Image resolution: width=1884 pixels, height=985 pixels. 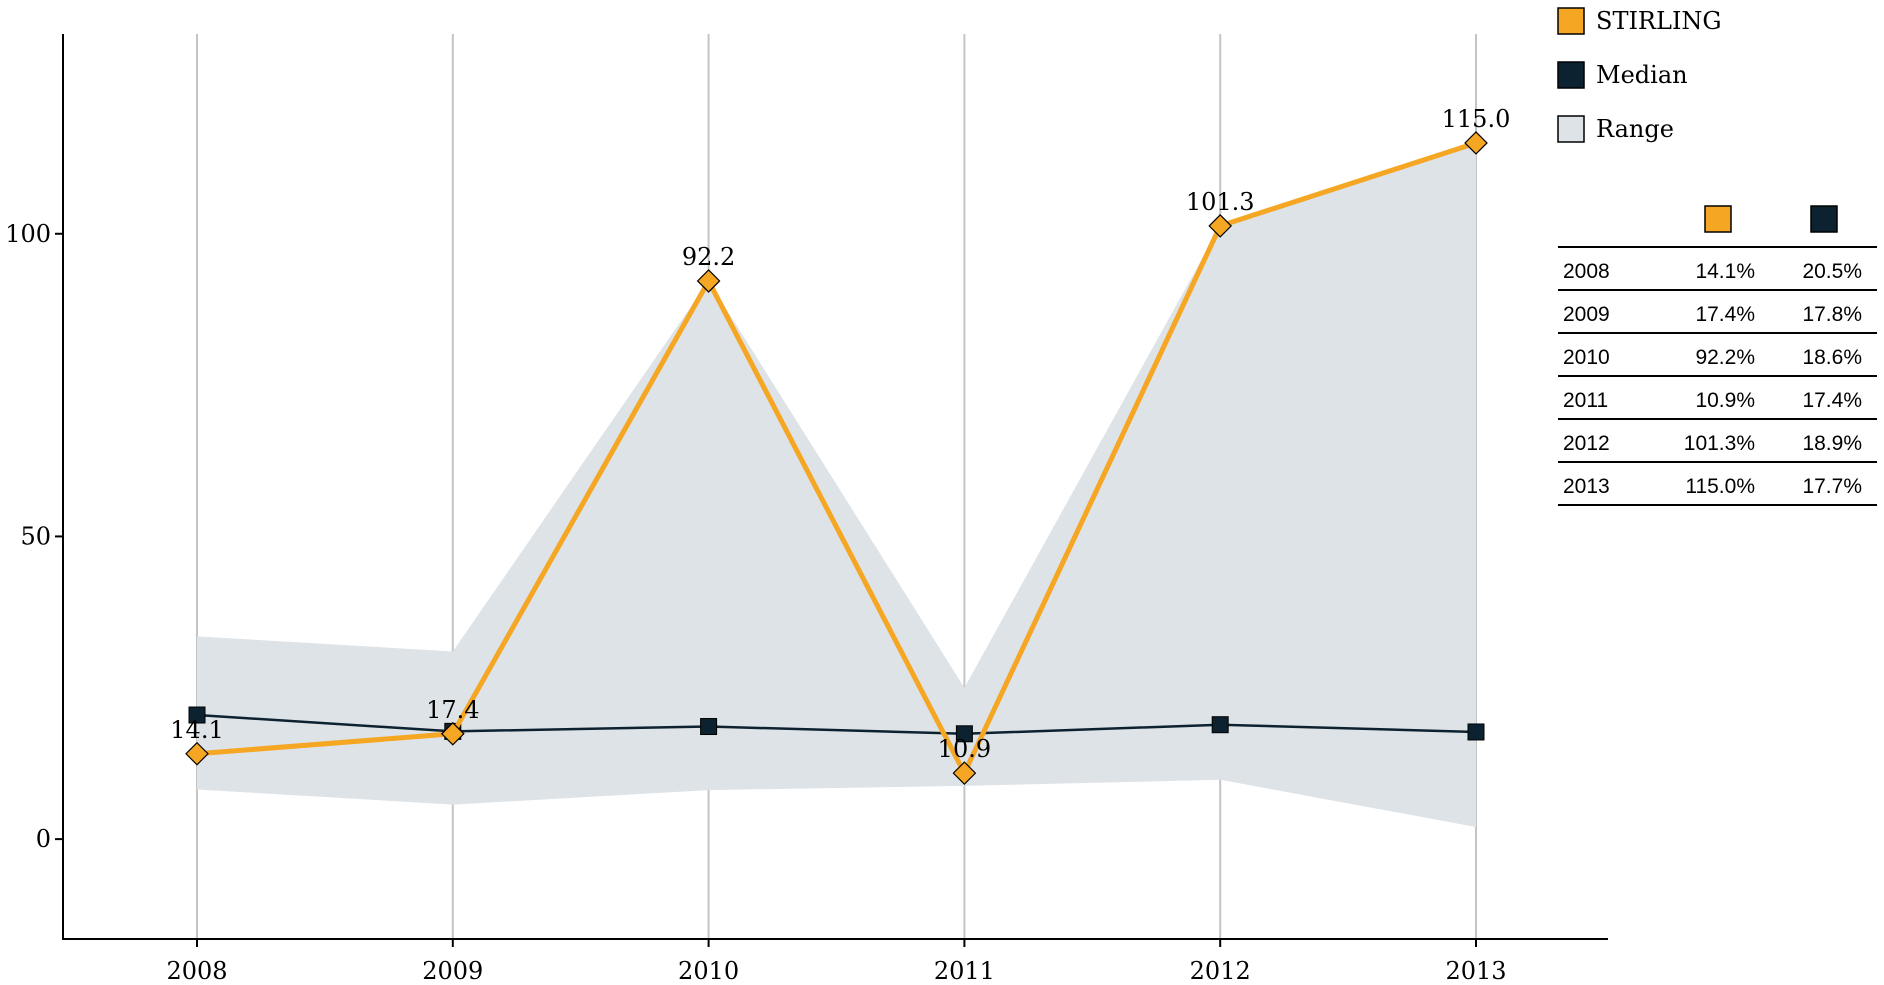 What do you see at coordinates (1586, 443) in the screenshot?
I see `table-cell-year-2012: 2012` at bounding box center [1586, 443].